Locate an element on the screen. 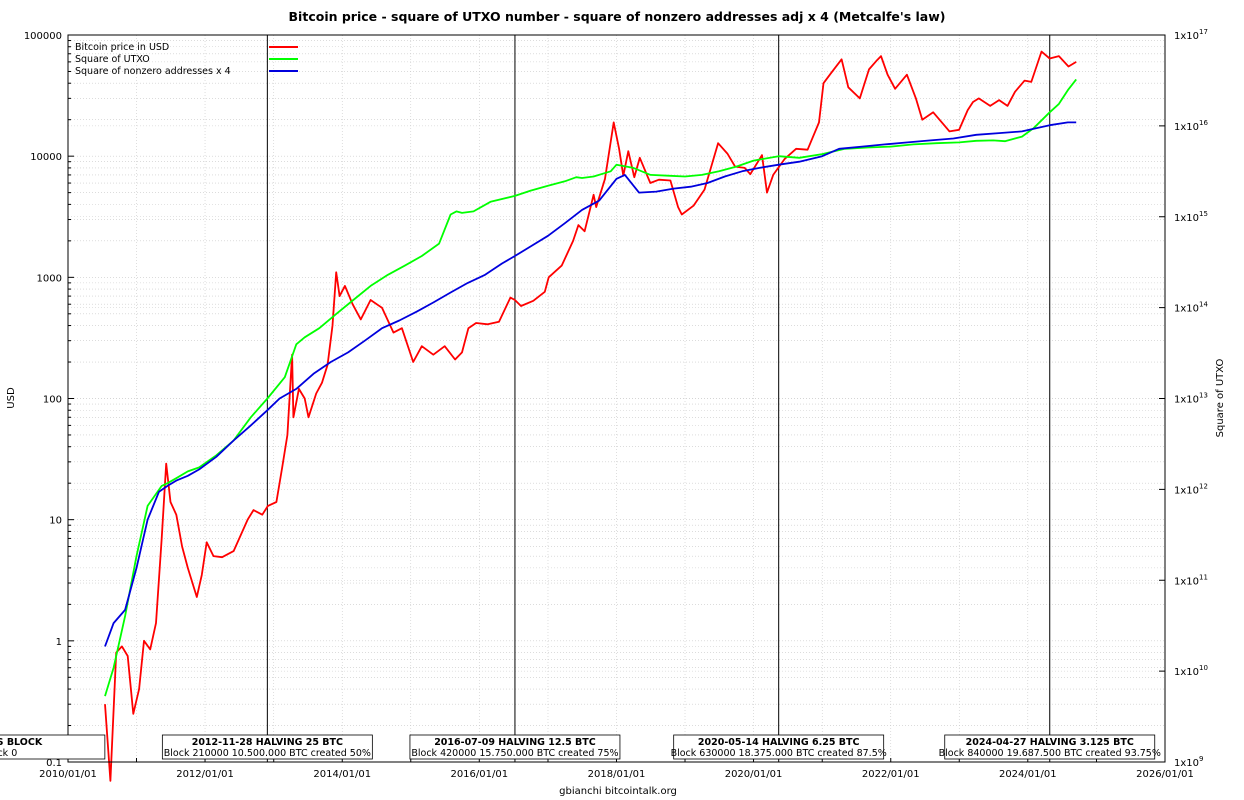 This screenshot has width=1244, height=800. y-tick-label: 10000 is located at coordinates (46, 157).